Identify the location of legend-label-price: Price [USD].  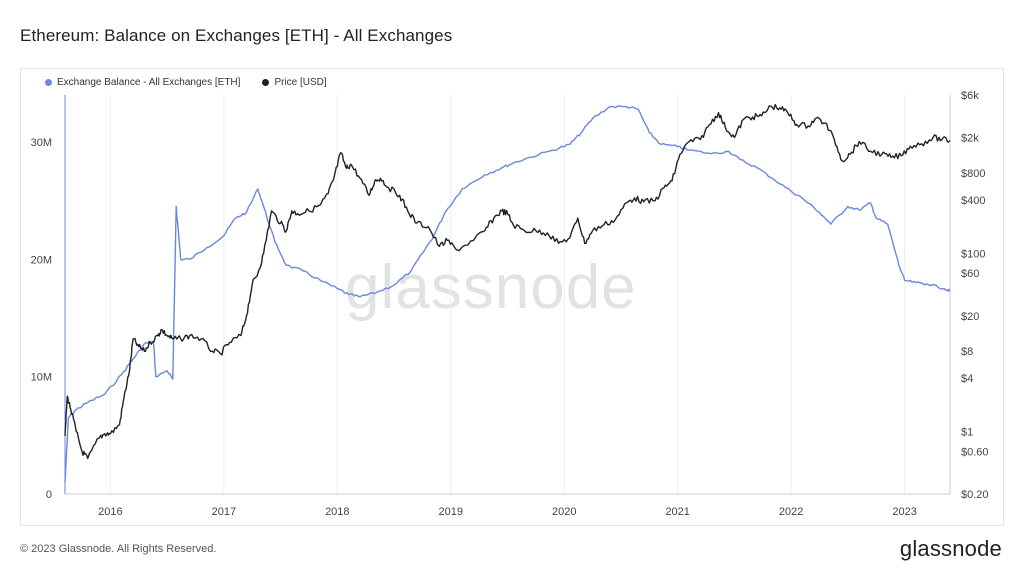
(300, 82).